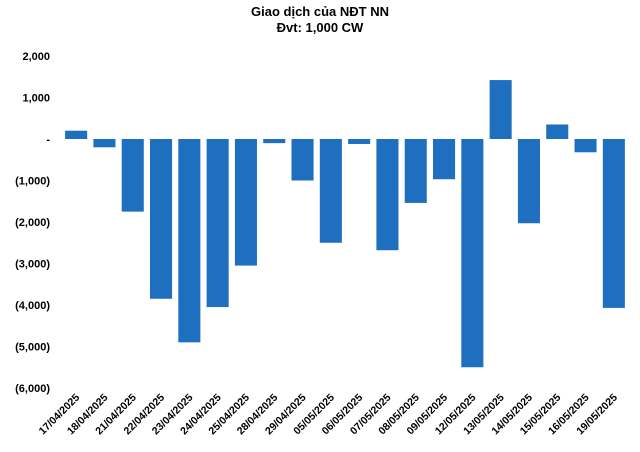 The image size is (640, 452). Describe the element at coordinates (32, 306) in the screenshot. I see `y-tick-label: (4,000)` at that location.